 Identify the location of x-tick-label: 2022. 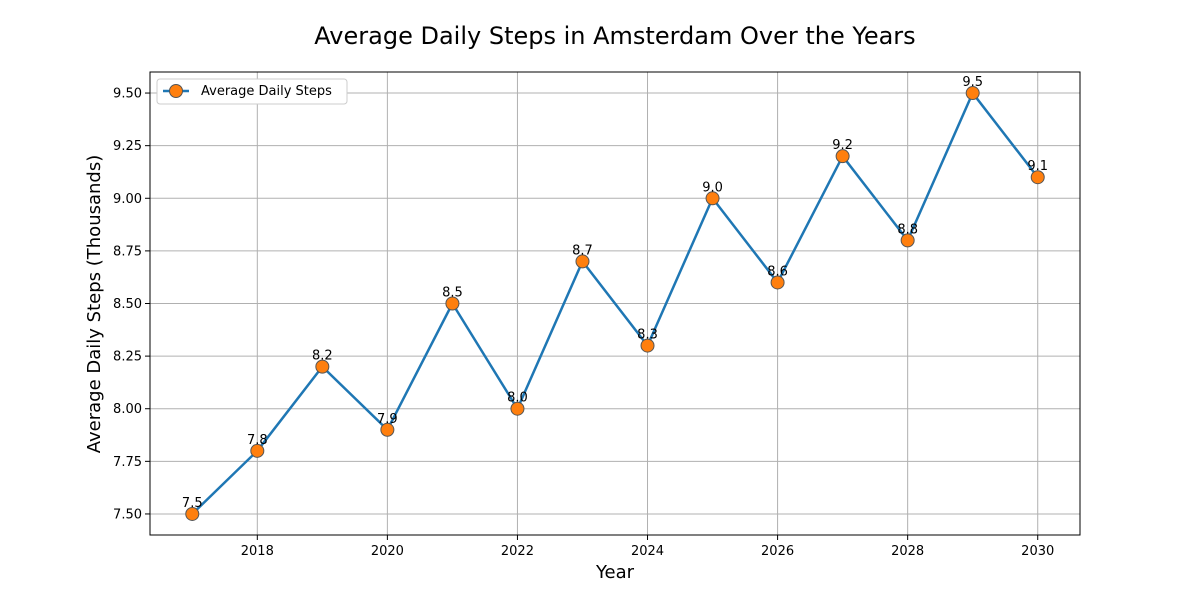
(517, 551).